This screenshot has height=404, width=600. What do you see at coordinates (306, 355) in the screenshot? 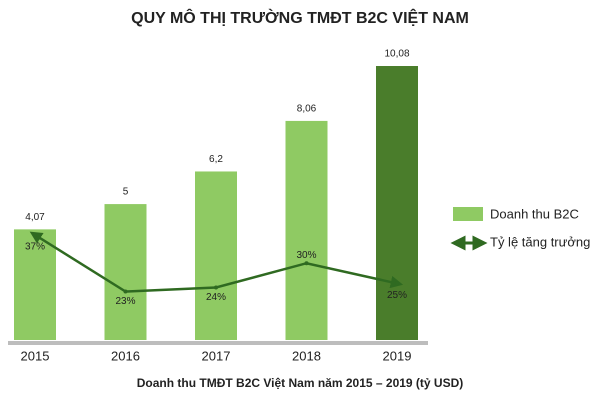
I see `x-tick-label: 2018` at bounding box center [306, 355].